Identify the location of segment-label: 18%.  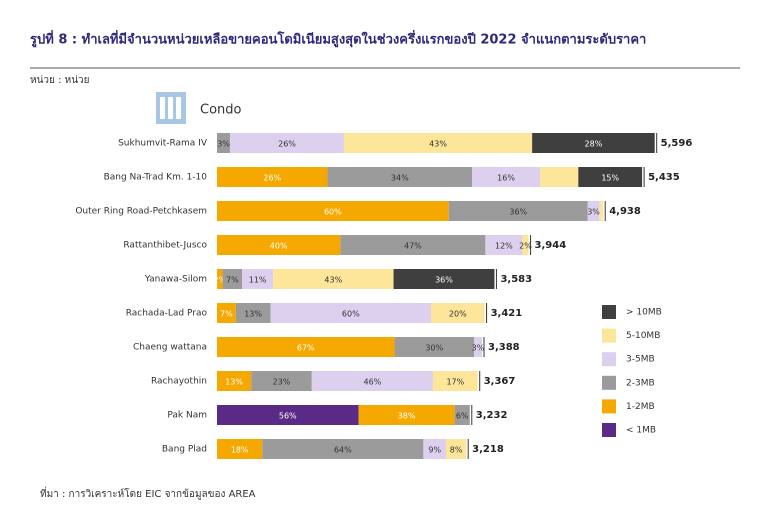
(240, 450).